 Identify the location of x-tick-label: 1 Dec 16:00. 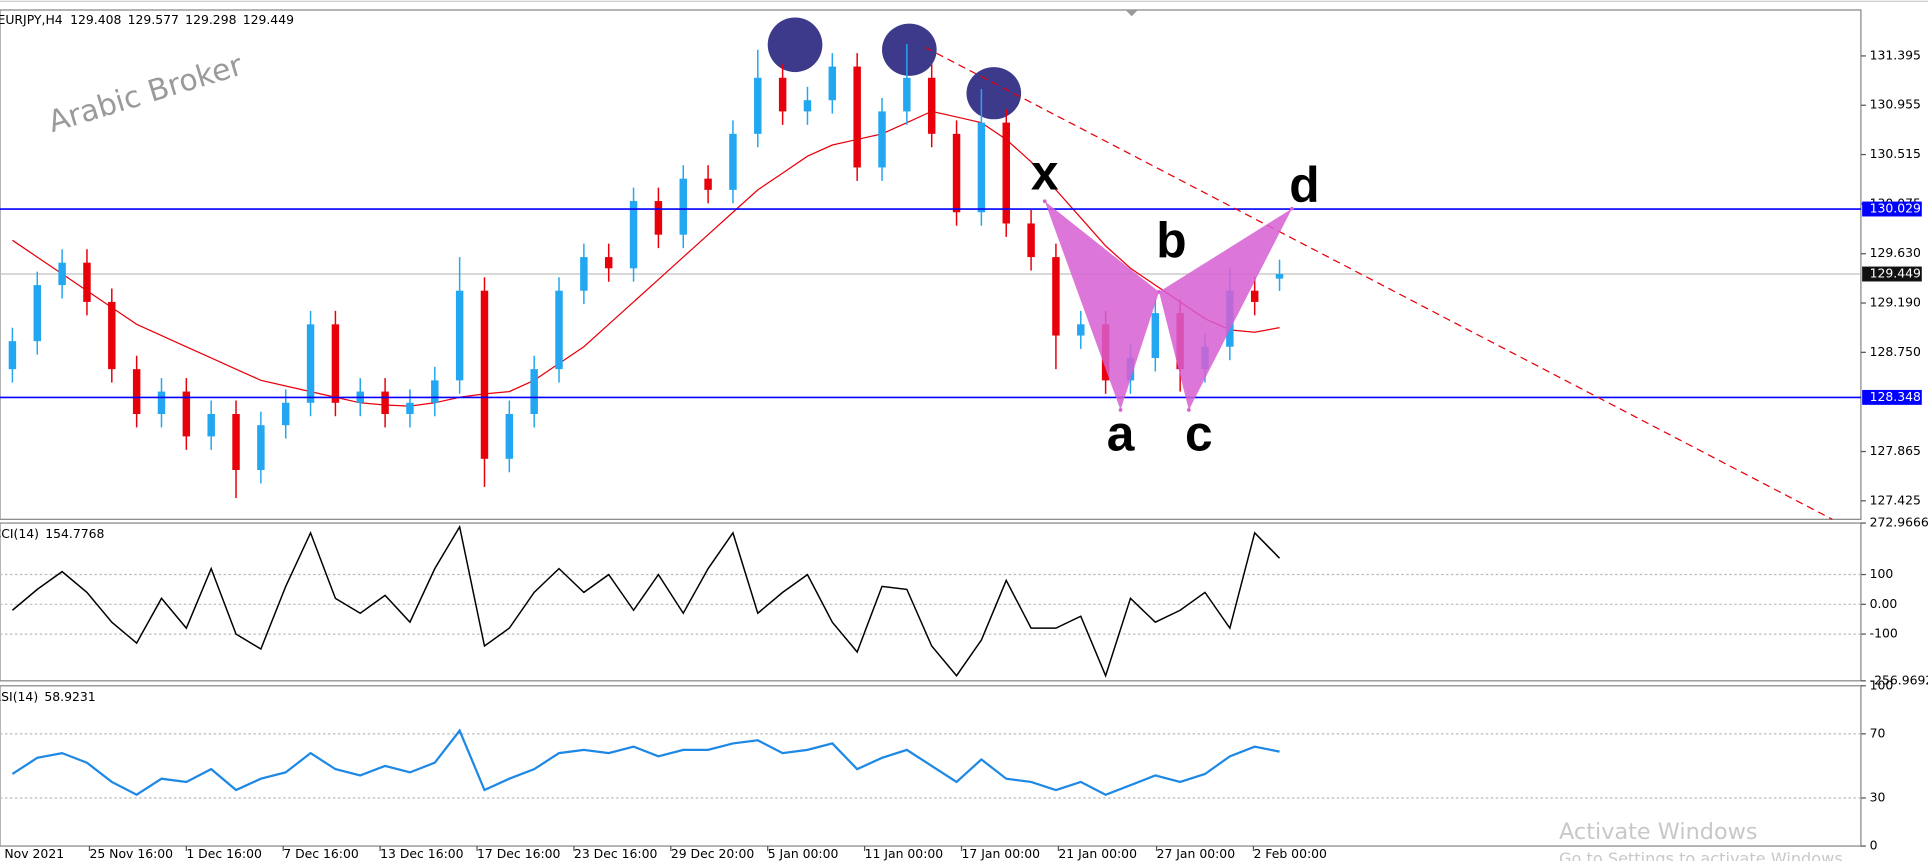
(224, 853).